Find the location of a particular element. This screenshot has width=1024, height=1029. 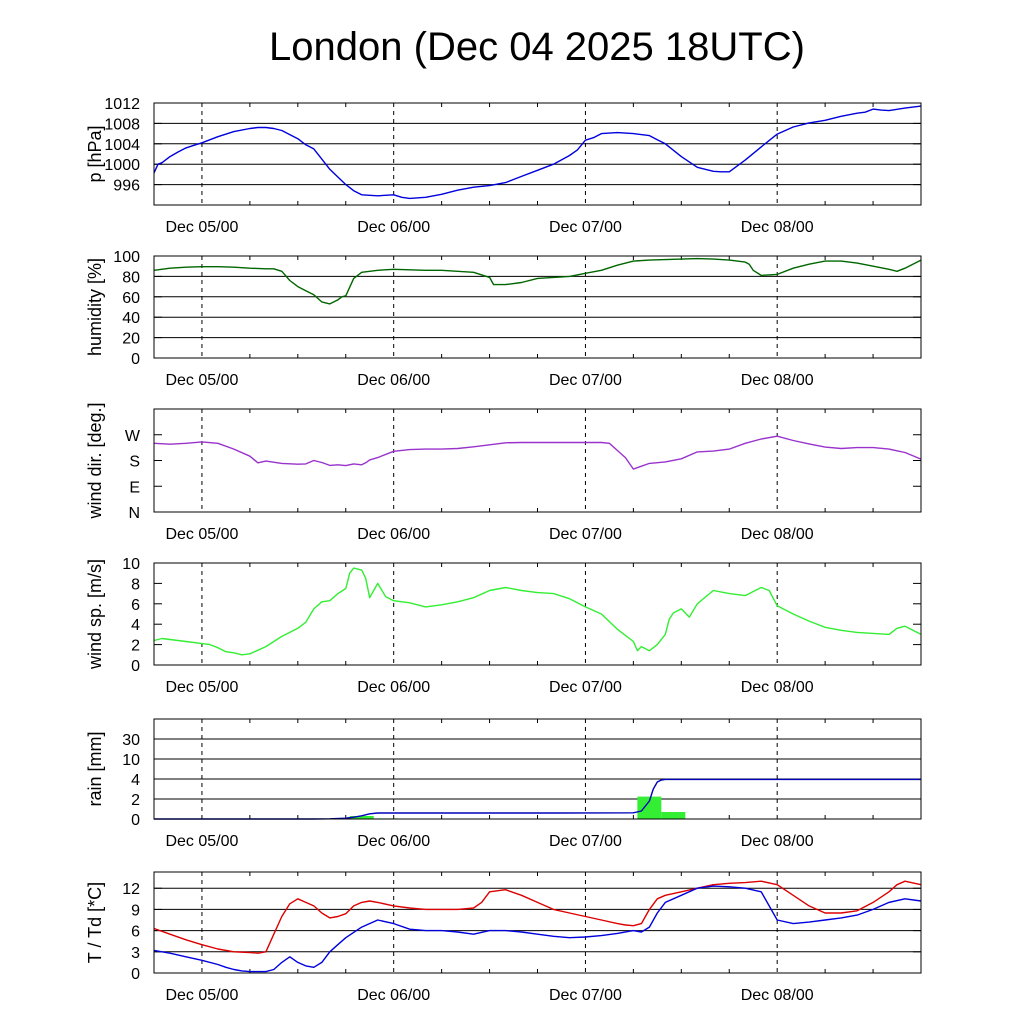

temperature-x-tick-label-1: Dec 06/00 is located at coordinates (393, 995).